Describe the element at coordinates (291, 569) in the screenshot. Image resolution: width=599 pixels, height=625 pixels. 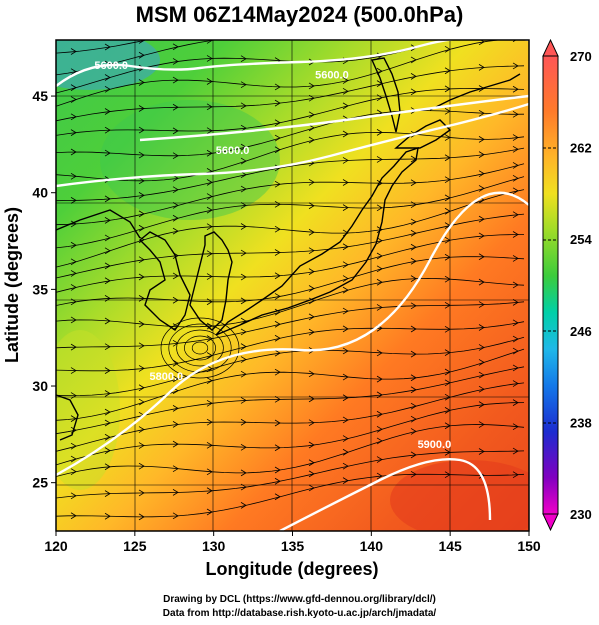
I see `x-axis-title: Longitude (degrees)` at that location.